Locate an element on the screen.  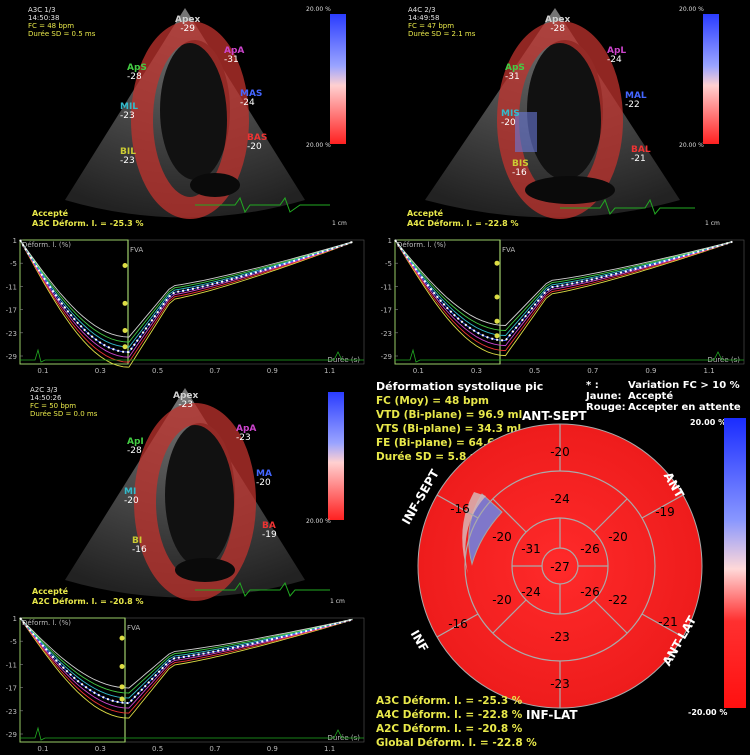
a4c-header-sd: Durée SD = 2.1 ms is located at coordinates (442, 34).